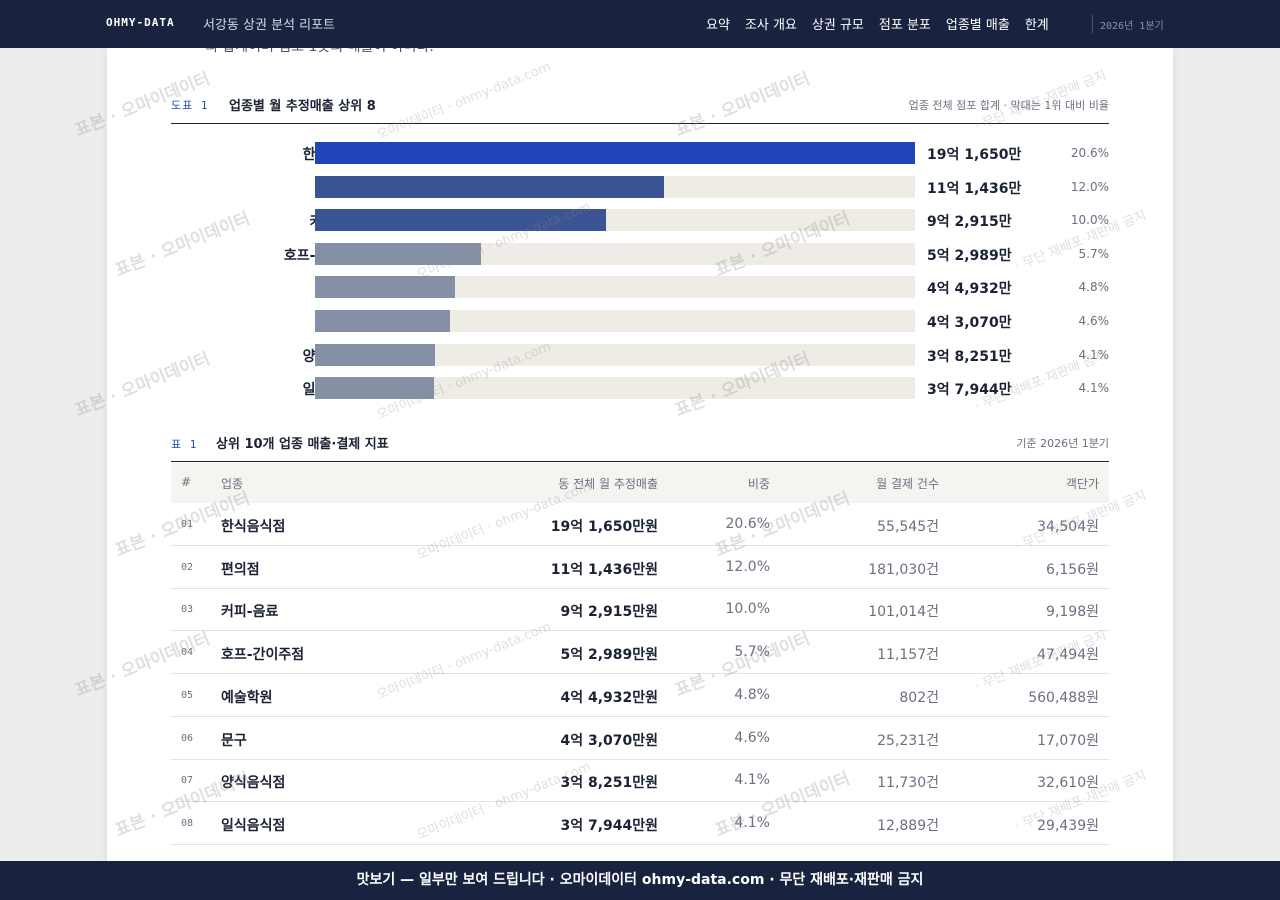  I want to click on report-title: 서강동 상권 분석 리포트, so click(269, 25).